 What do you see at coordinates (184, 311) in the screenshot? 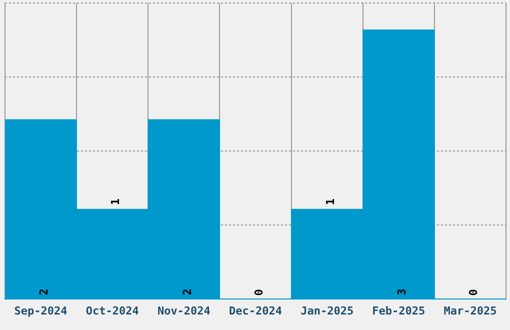
I see `x-tick-label: Nov-2024` at bounding box center [184, 311].